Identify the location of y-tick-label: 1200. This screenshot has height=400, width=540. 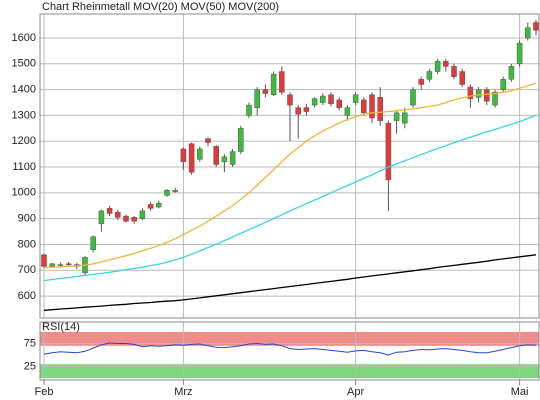
(24, 141).